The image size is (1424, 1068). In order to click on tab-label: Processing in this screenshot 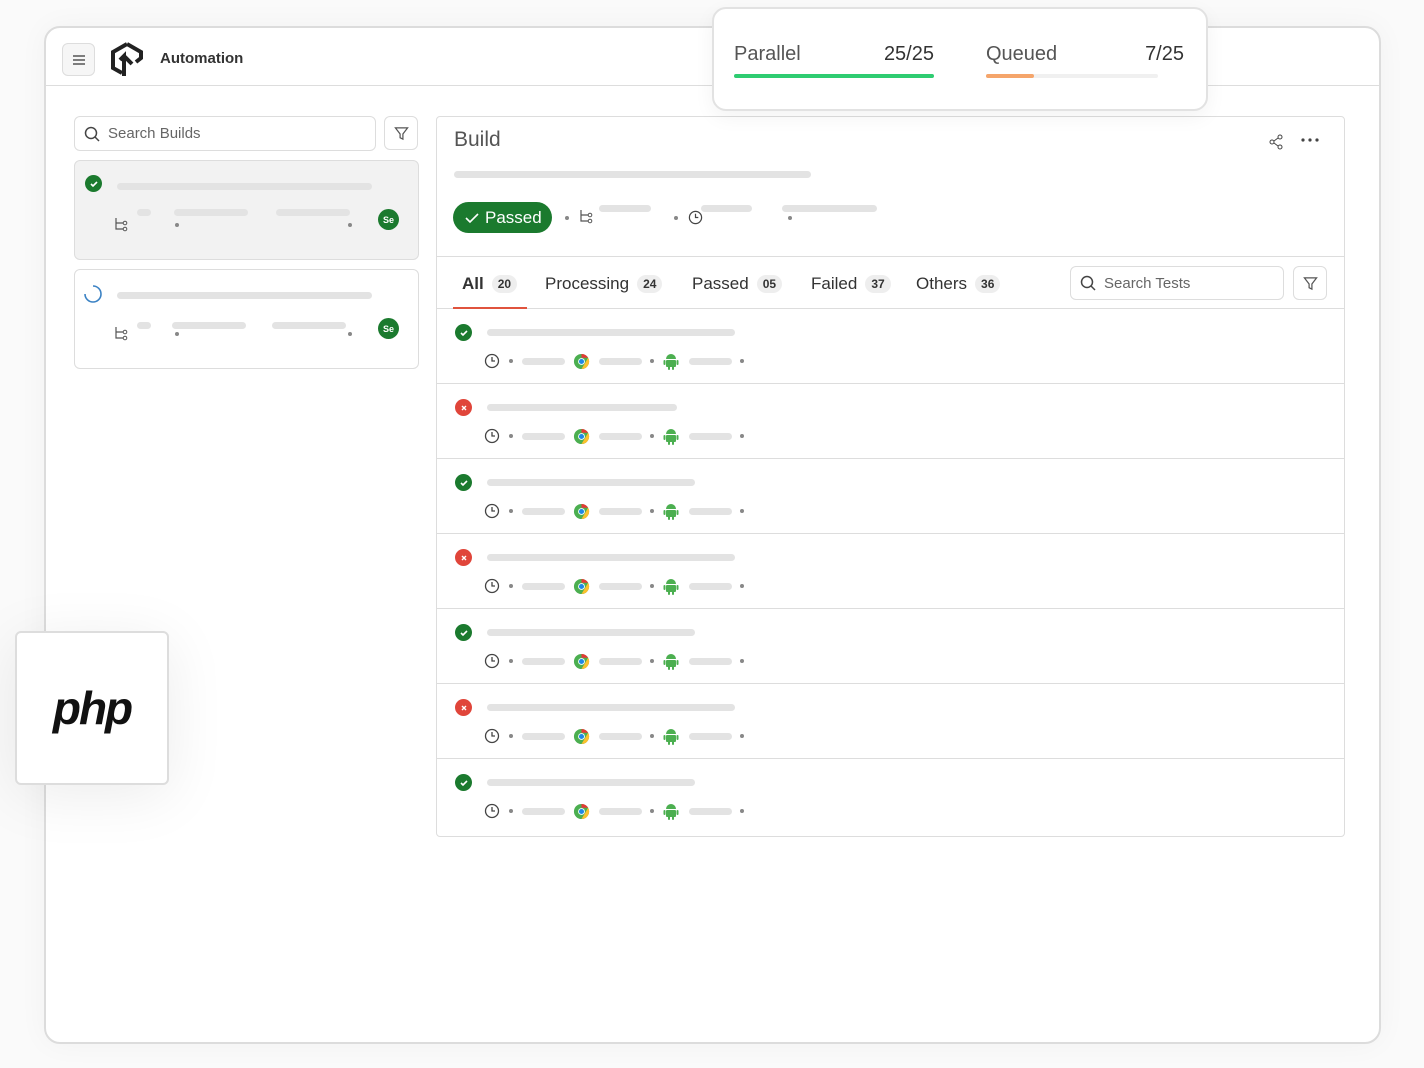, I will do `click(587, 283)`.